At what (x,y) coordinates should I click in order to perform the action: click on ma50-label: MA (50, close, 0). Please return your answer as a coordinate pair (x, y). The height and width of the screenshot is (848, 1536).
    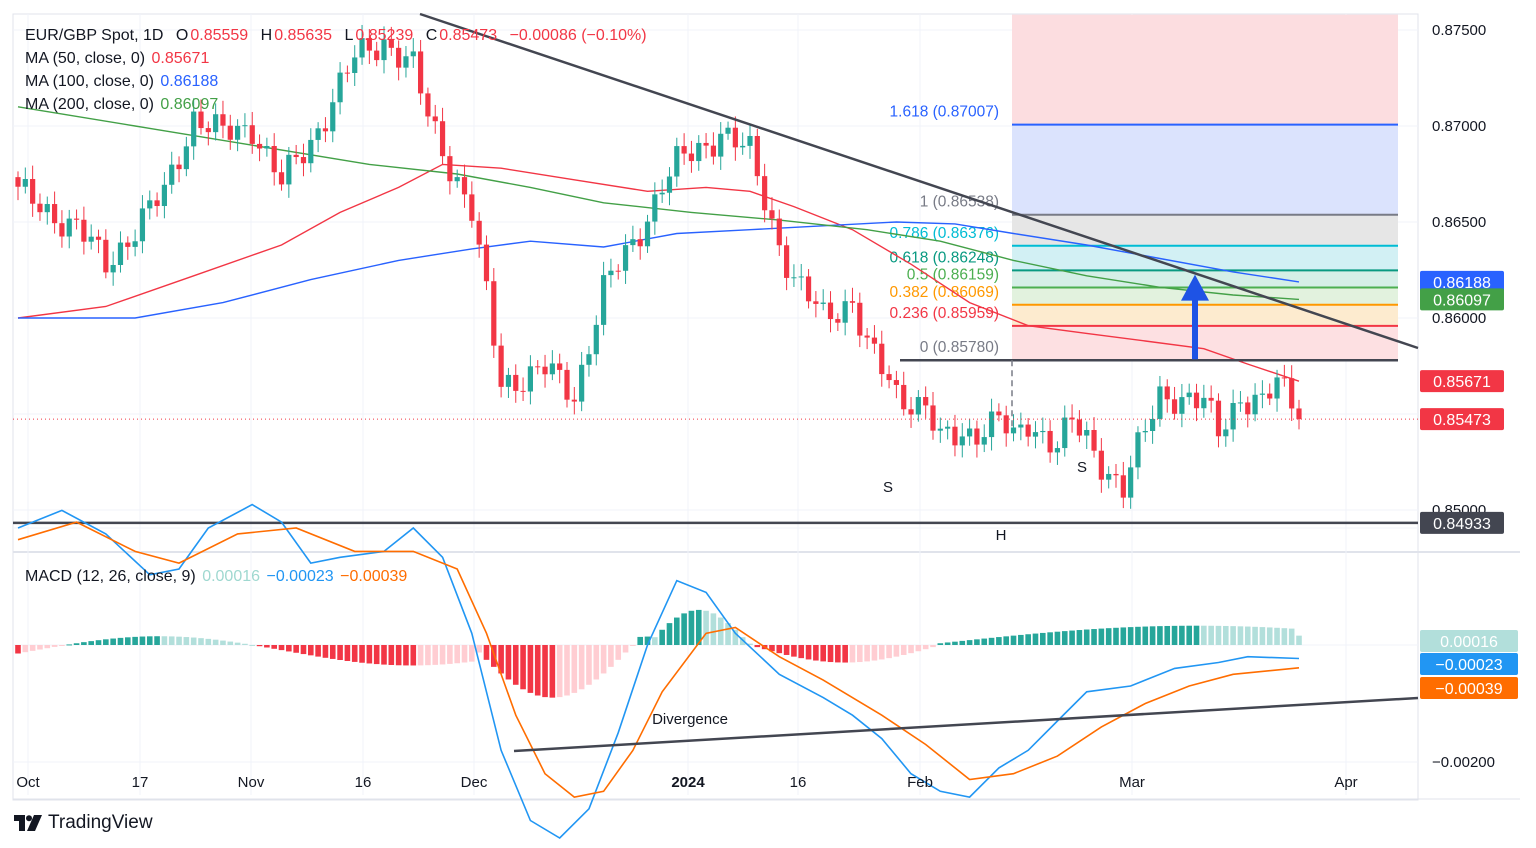
    Looking at the image, I should click on (85, 58).